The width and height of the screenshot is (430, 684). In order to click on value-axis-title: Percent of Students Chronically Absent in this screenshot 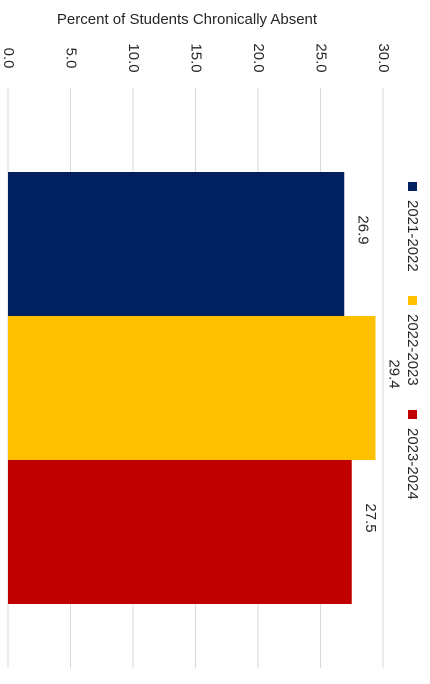, I will do `click(187, 19)`.